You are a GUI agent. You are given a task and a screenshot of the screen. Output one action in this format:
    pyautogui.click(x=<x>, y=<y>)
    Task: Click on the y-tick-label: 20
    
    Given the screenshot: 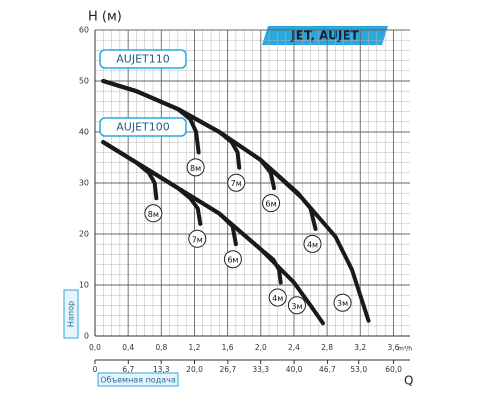 What is the action you would take?
    pyautogui.click(x=84, y=234)
    